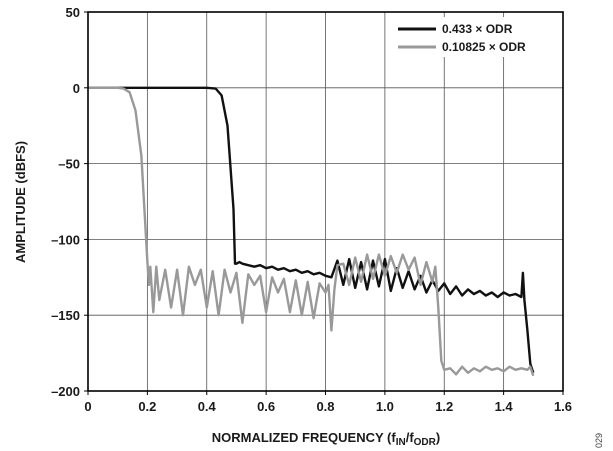 The height and width of the screenshot is (451, 613). Describe the element at coordinates (326, 439) in the screenshot. I see `x-axis-label: NORMALIZED FREQUENCY (fIN/fODR)` at that location.